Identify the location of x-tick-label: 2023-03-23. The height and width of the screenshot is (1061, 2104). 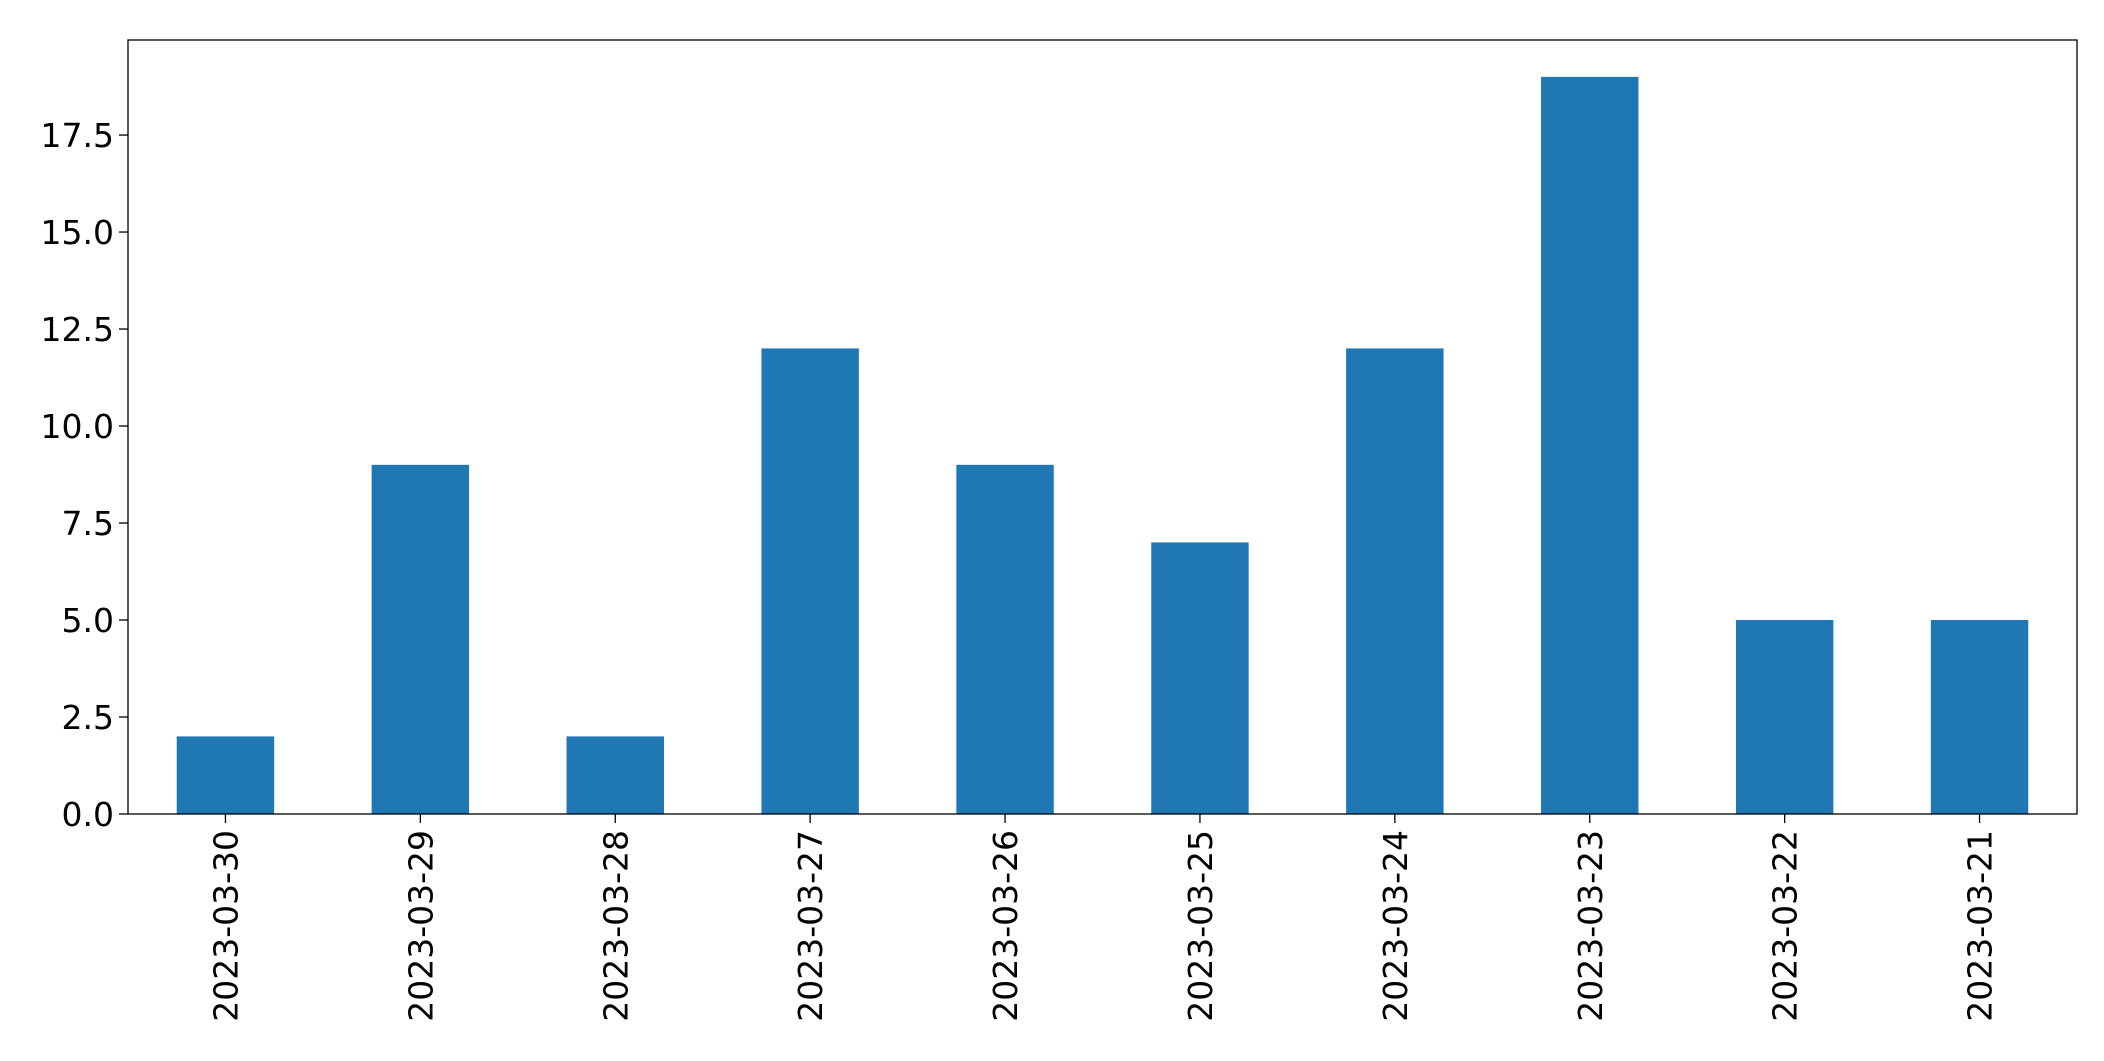
(1590, 926).